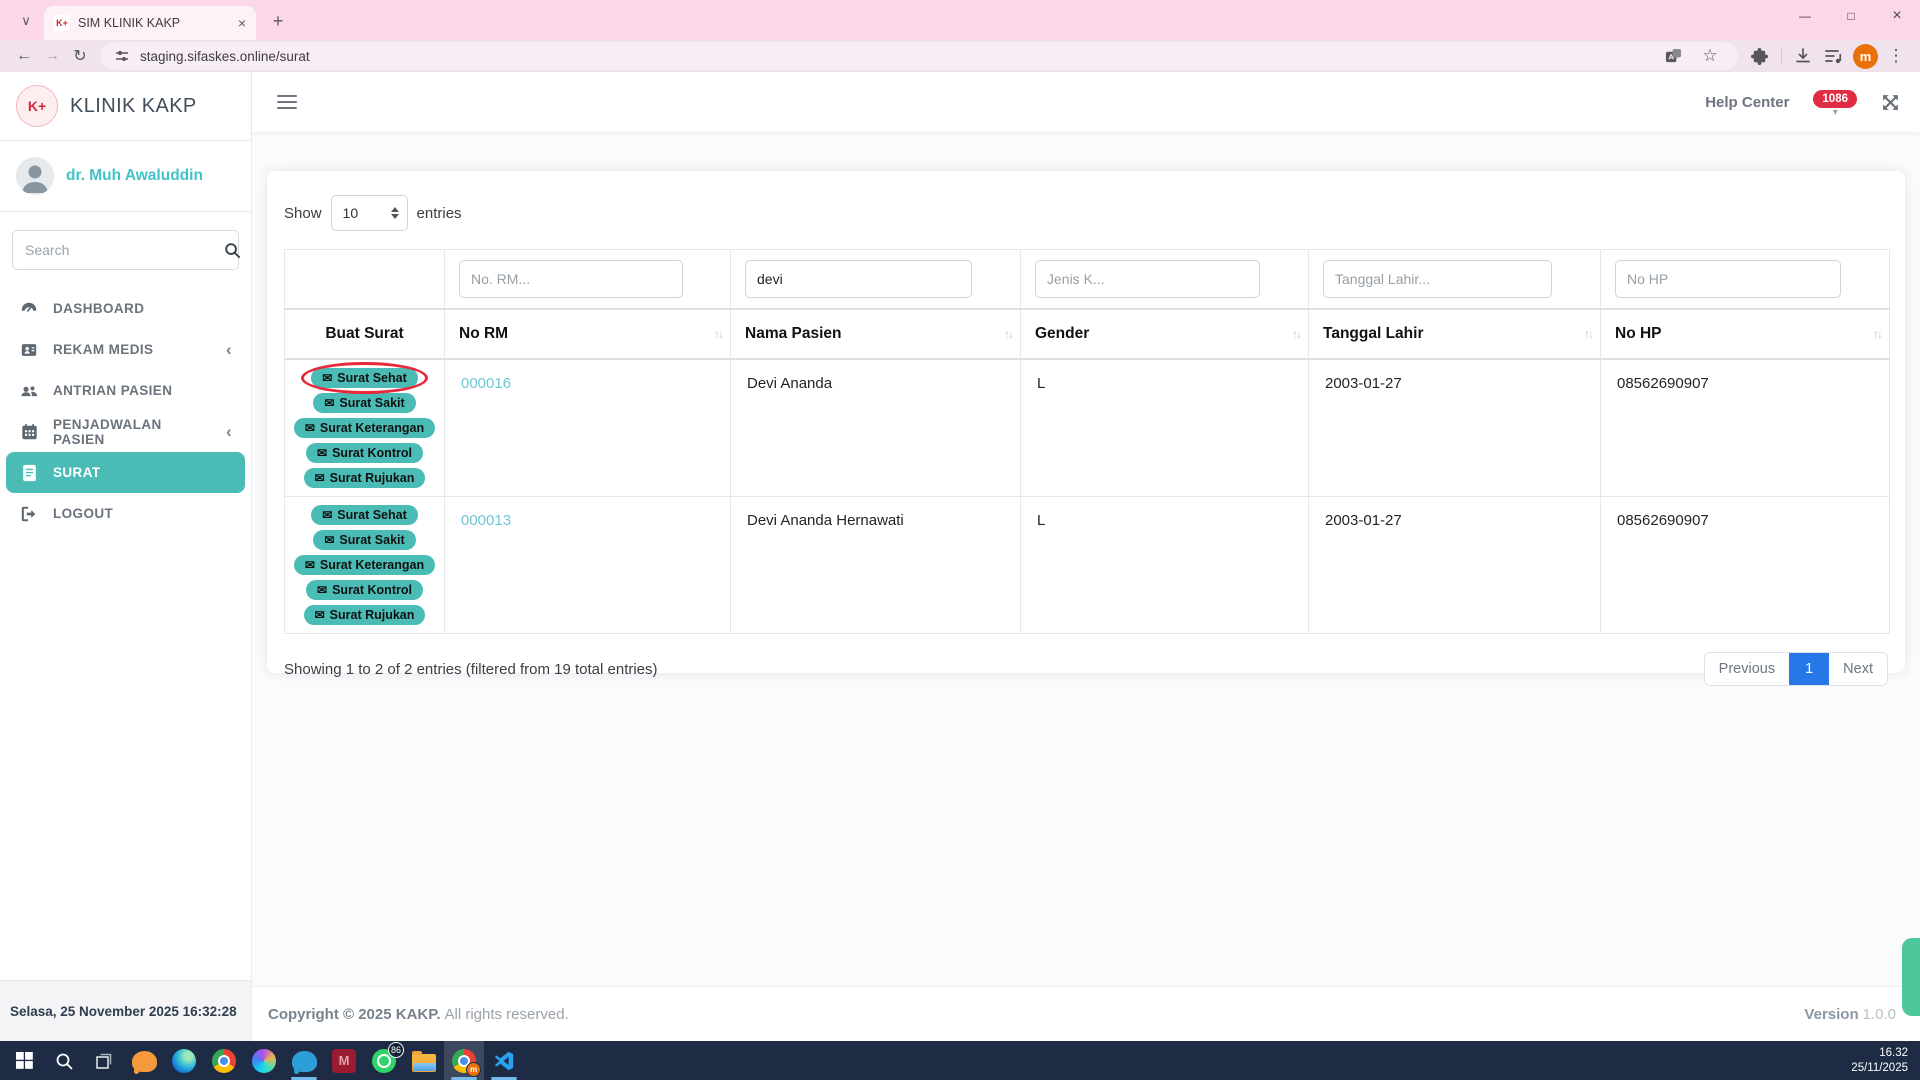 Image resolution: width=1920 pixels, height=1080 pixels. What do you see at coordinates (1747, 669) in the screenshot?
I see `previous-page-button: Previous` at bounding box center [1747, 669].